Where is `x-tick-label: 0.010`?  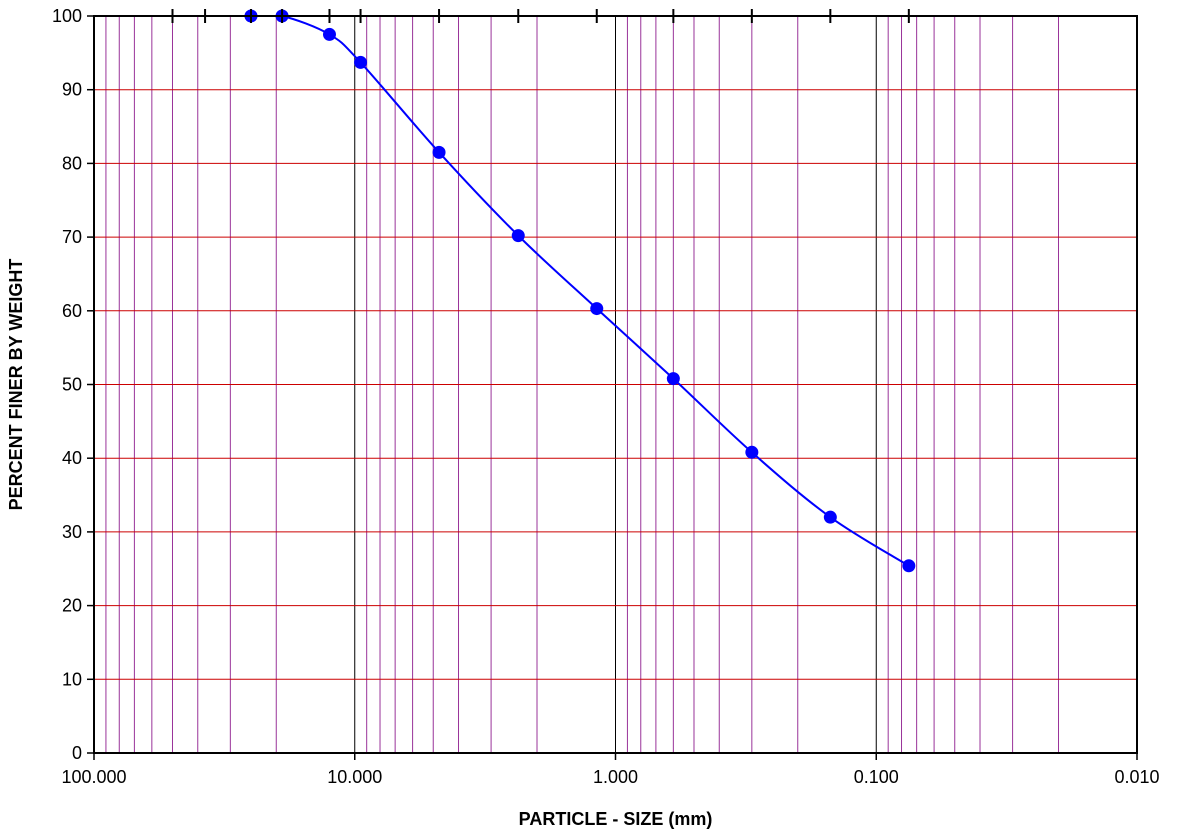
x-tick-label: 0.010 is located at coordinates (1136, 777).